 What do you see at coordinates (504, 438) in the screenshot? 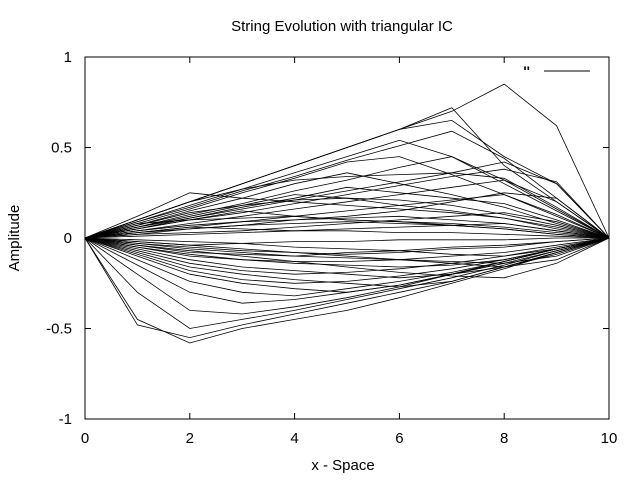
I see `x-tick-label-4: 8` at bounding box center [504, 438].